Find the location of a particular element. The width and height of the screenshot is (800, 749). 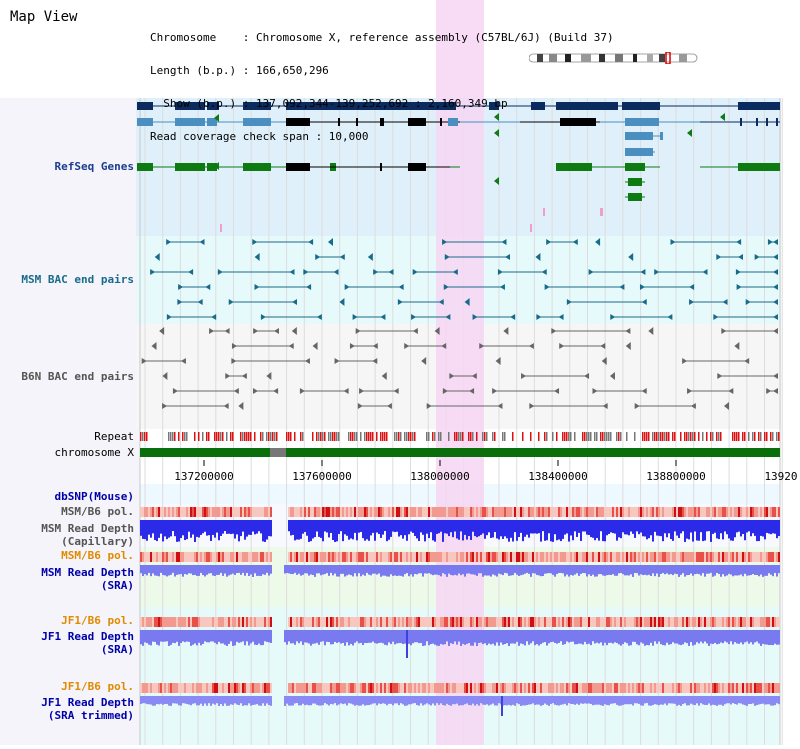

track-label-msm-bac: MSM BAC end pairs is located at coordinates (77, 279).